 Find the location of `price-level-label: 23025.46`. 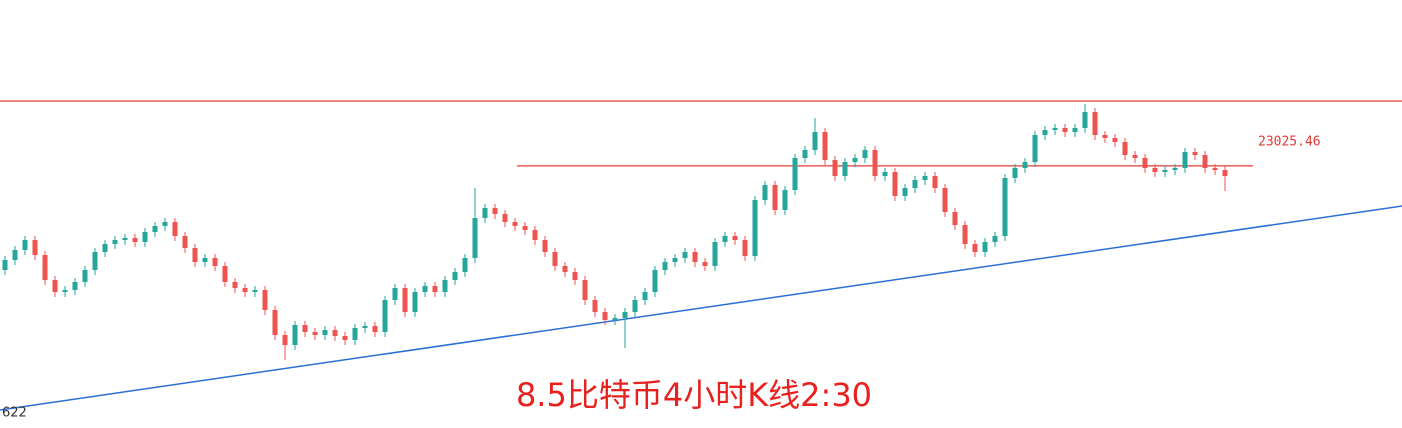

price-level-label: 23025.46 is located at coordinates (1289, 141).